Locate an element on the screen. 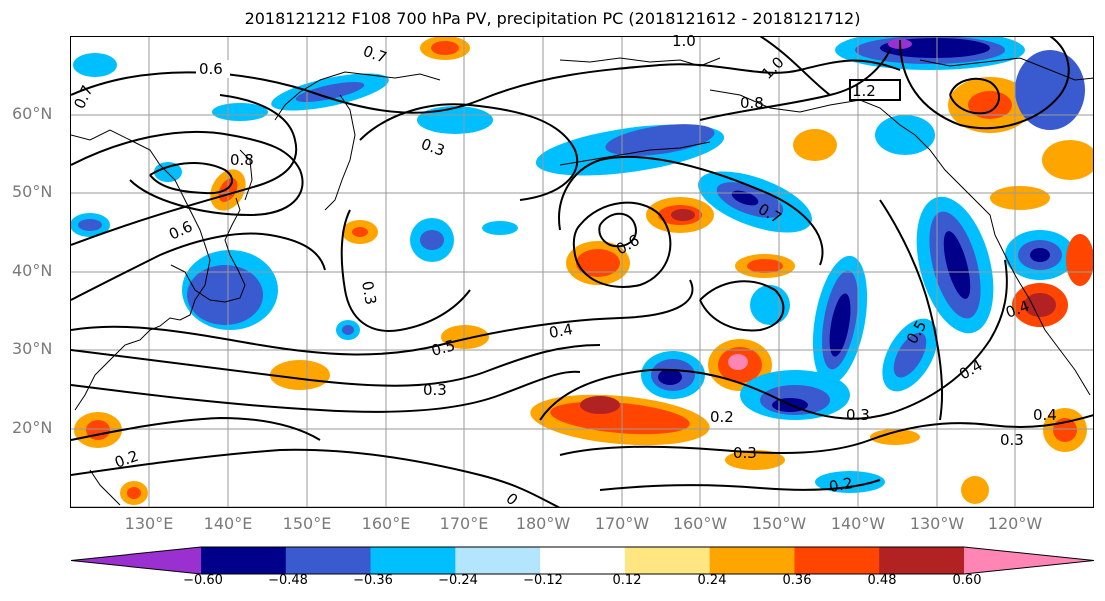  lat-label: 50°N is located at coordinates (32, 191).